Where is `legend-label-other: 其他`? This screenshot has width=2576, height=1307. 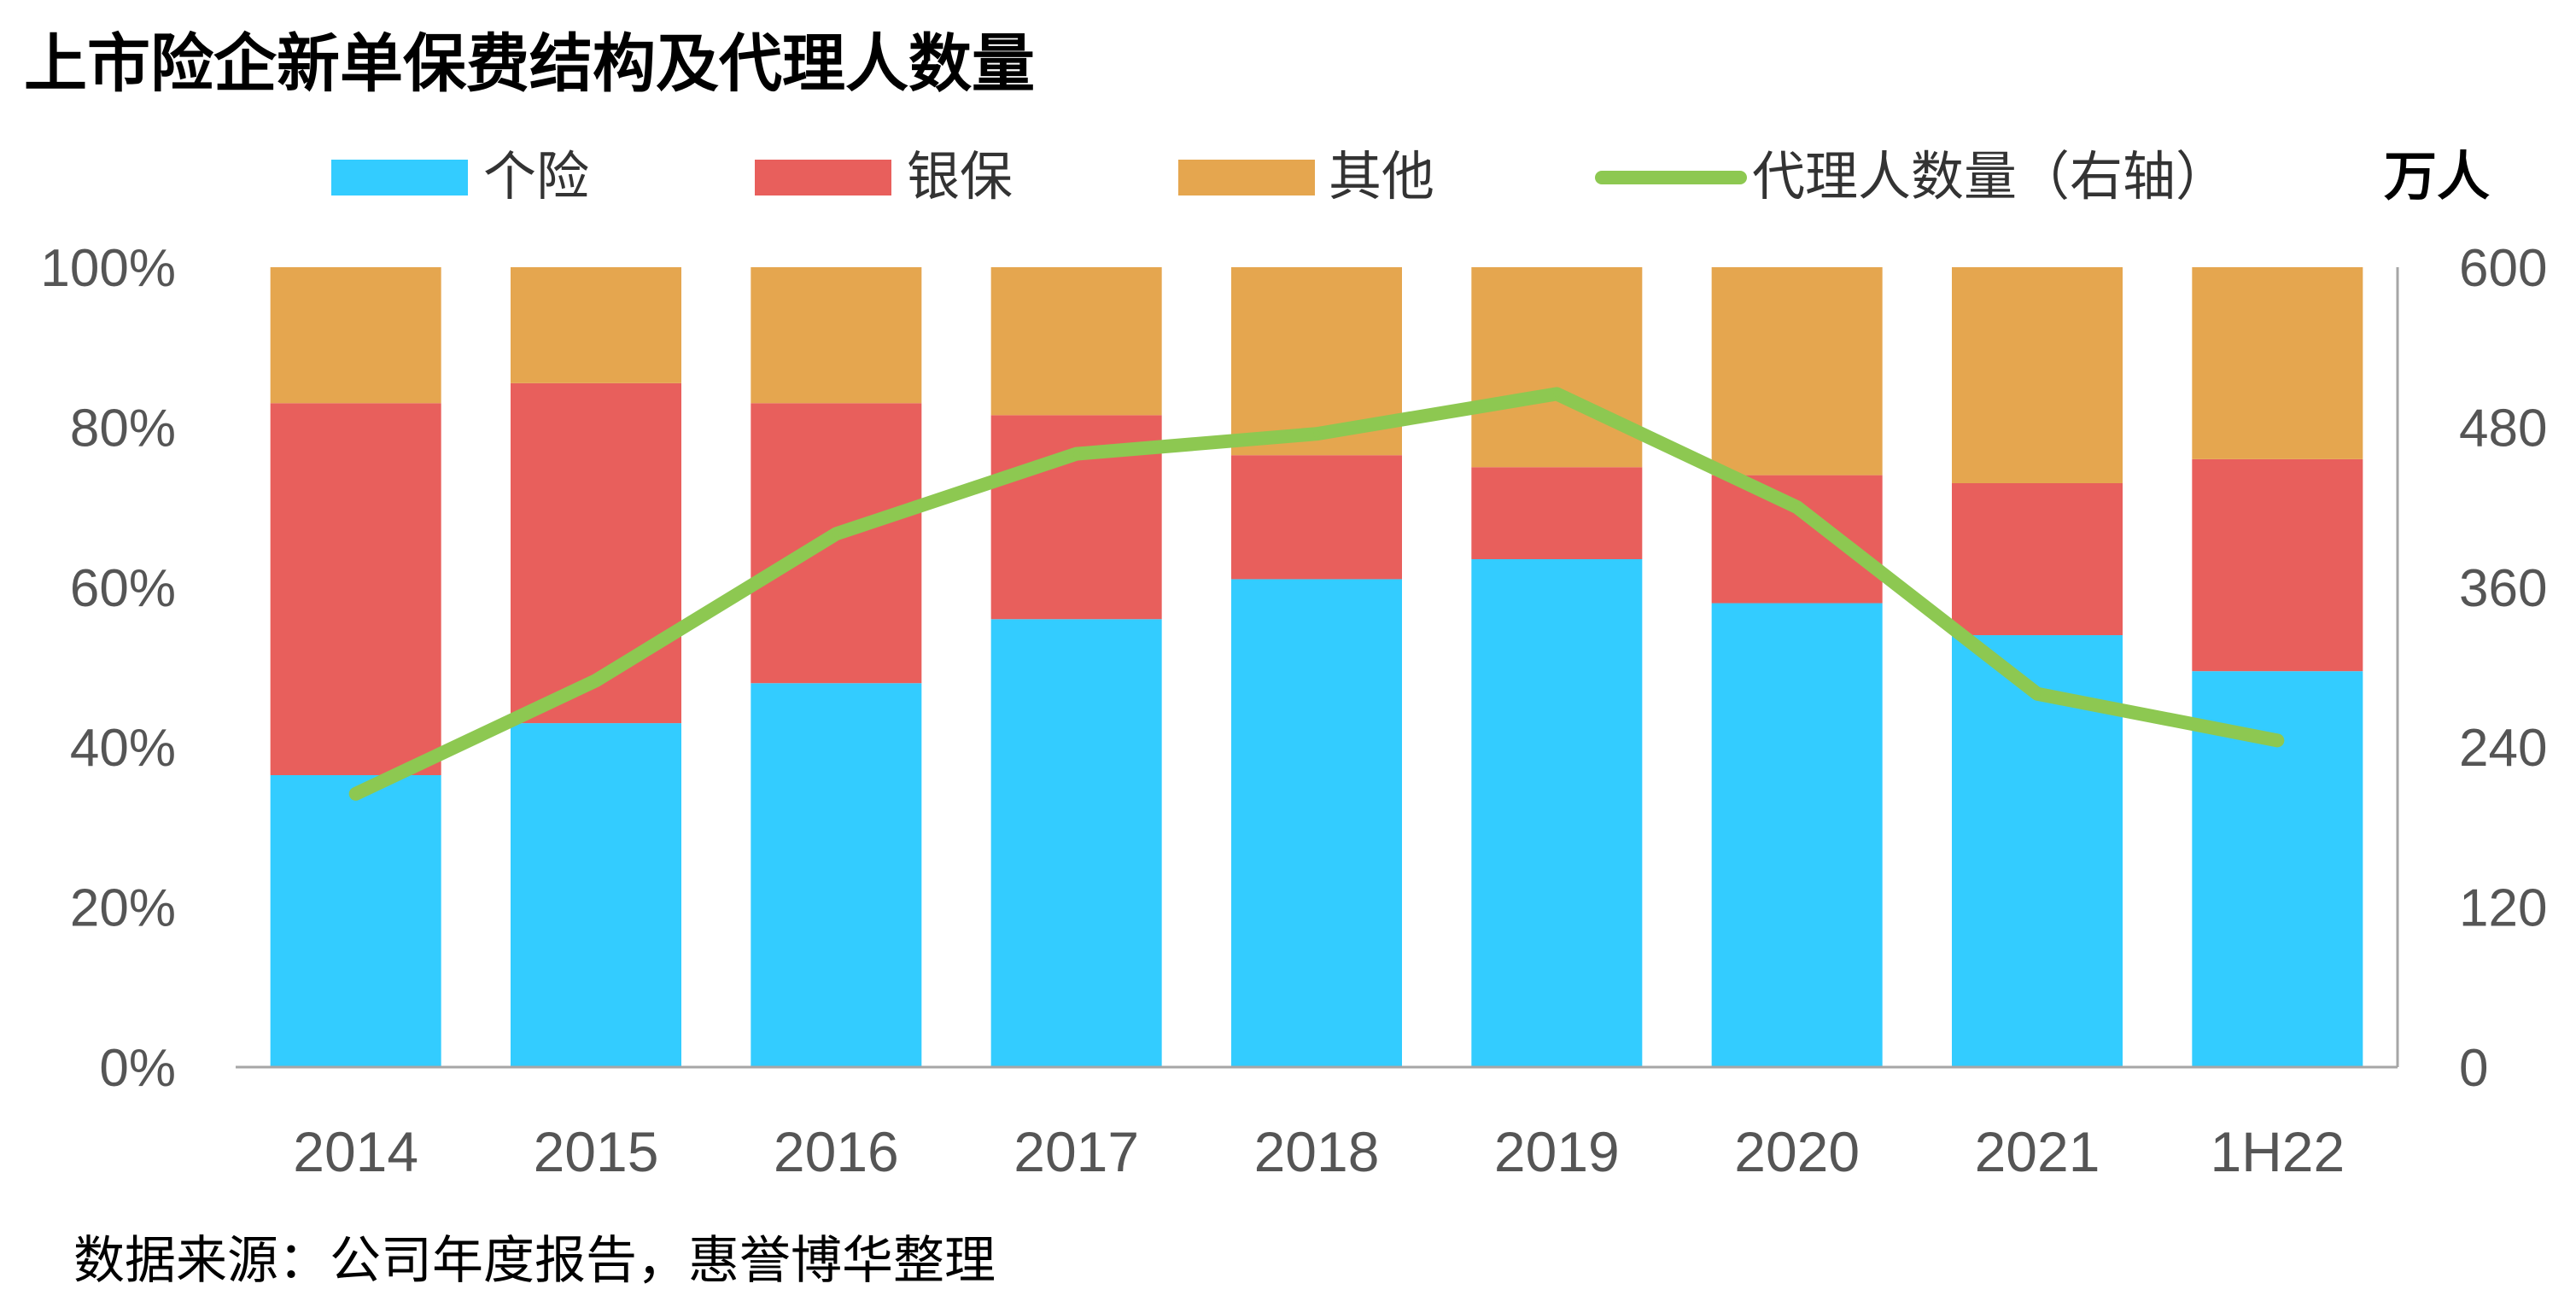
legend-label-other: 其他 is located at coordinates (1381, 176).